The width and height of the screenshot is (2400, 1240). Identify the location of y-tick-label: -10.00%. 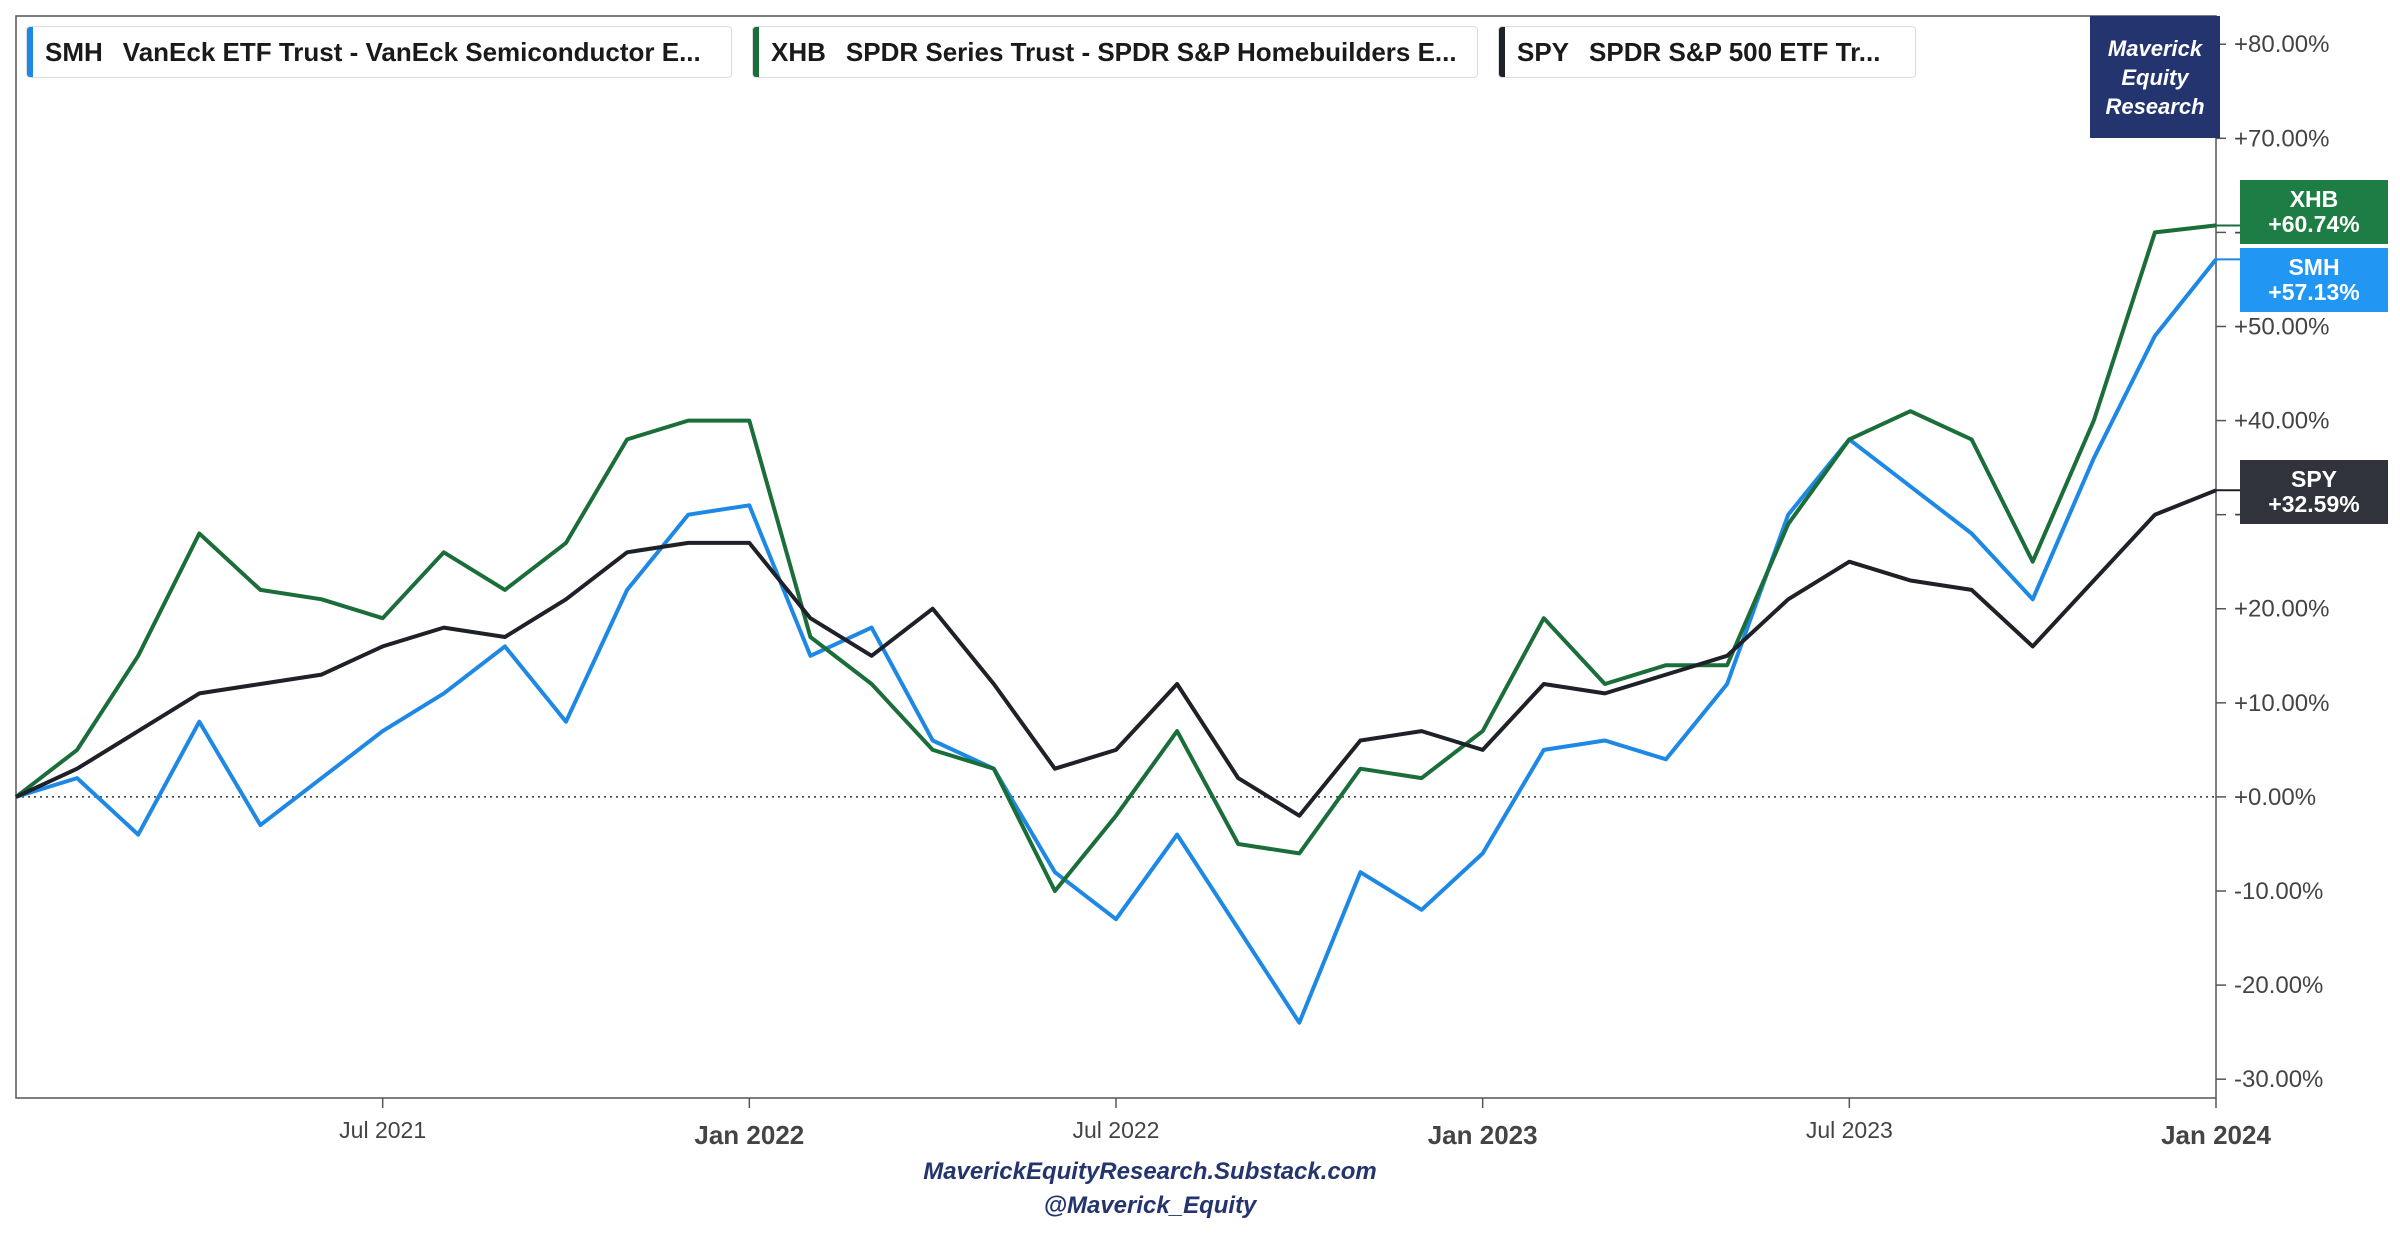
(2278, 891).